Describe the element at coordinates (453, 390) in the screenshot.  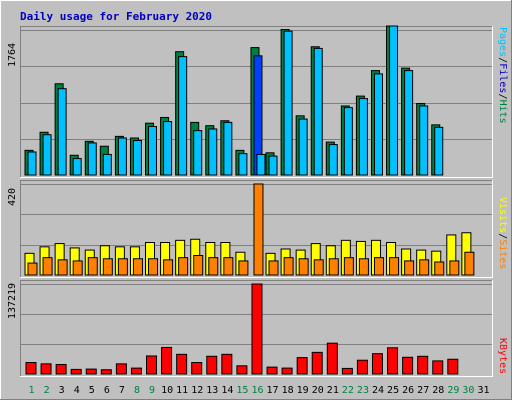
I see `x-label-day-29: 29` at that location.